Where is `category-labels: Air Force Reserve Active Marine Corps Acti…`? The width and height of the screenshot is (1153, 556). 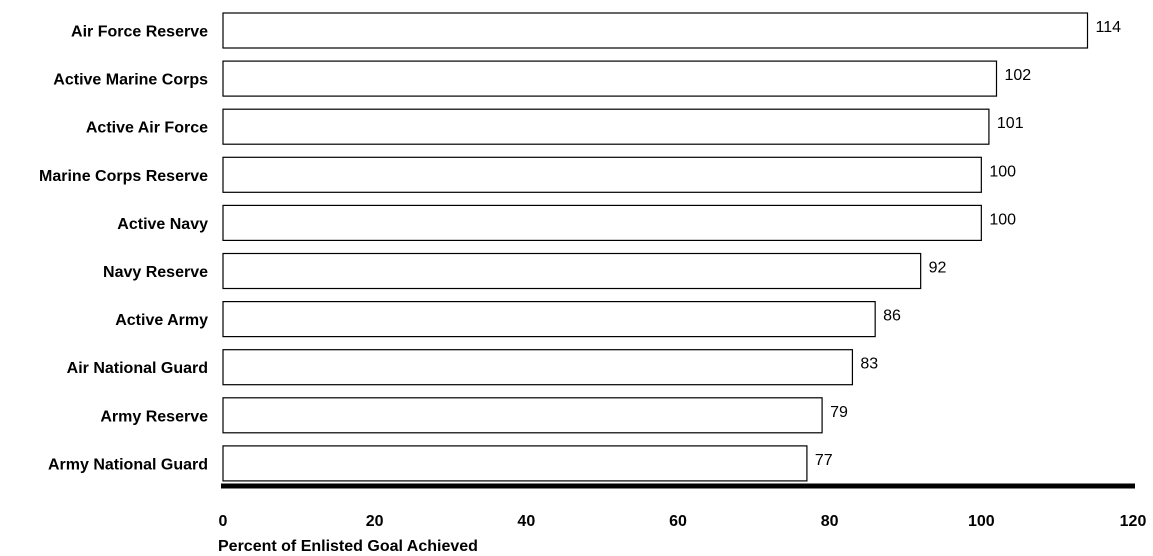 category-labels: Air Force Reserve Active Marine Corps Acti… is located at coordinates (123, 249).